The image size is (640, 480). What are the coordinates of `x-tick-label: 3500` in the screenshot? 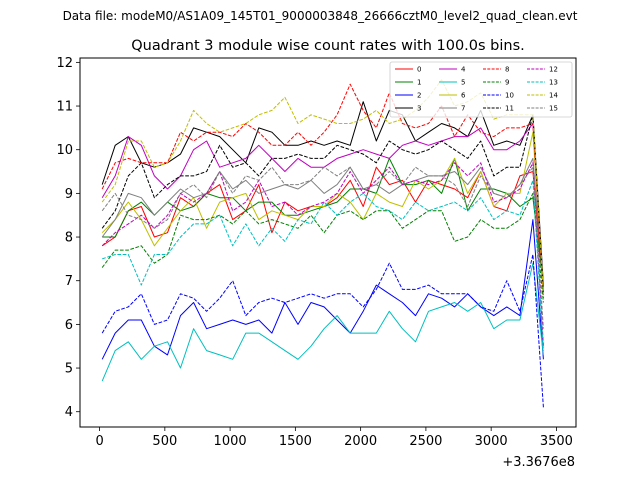 It's located at (556, 441).